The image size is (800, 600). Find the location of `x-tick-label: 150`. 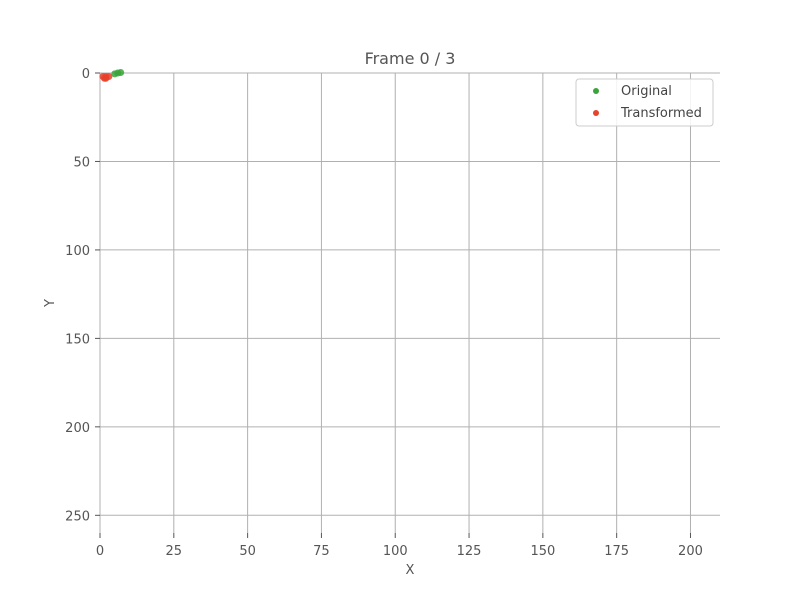

x-tick-label: 150 is located at coordinates (542, 551).